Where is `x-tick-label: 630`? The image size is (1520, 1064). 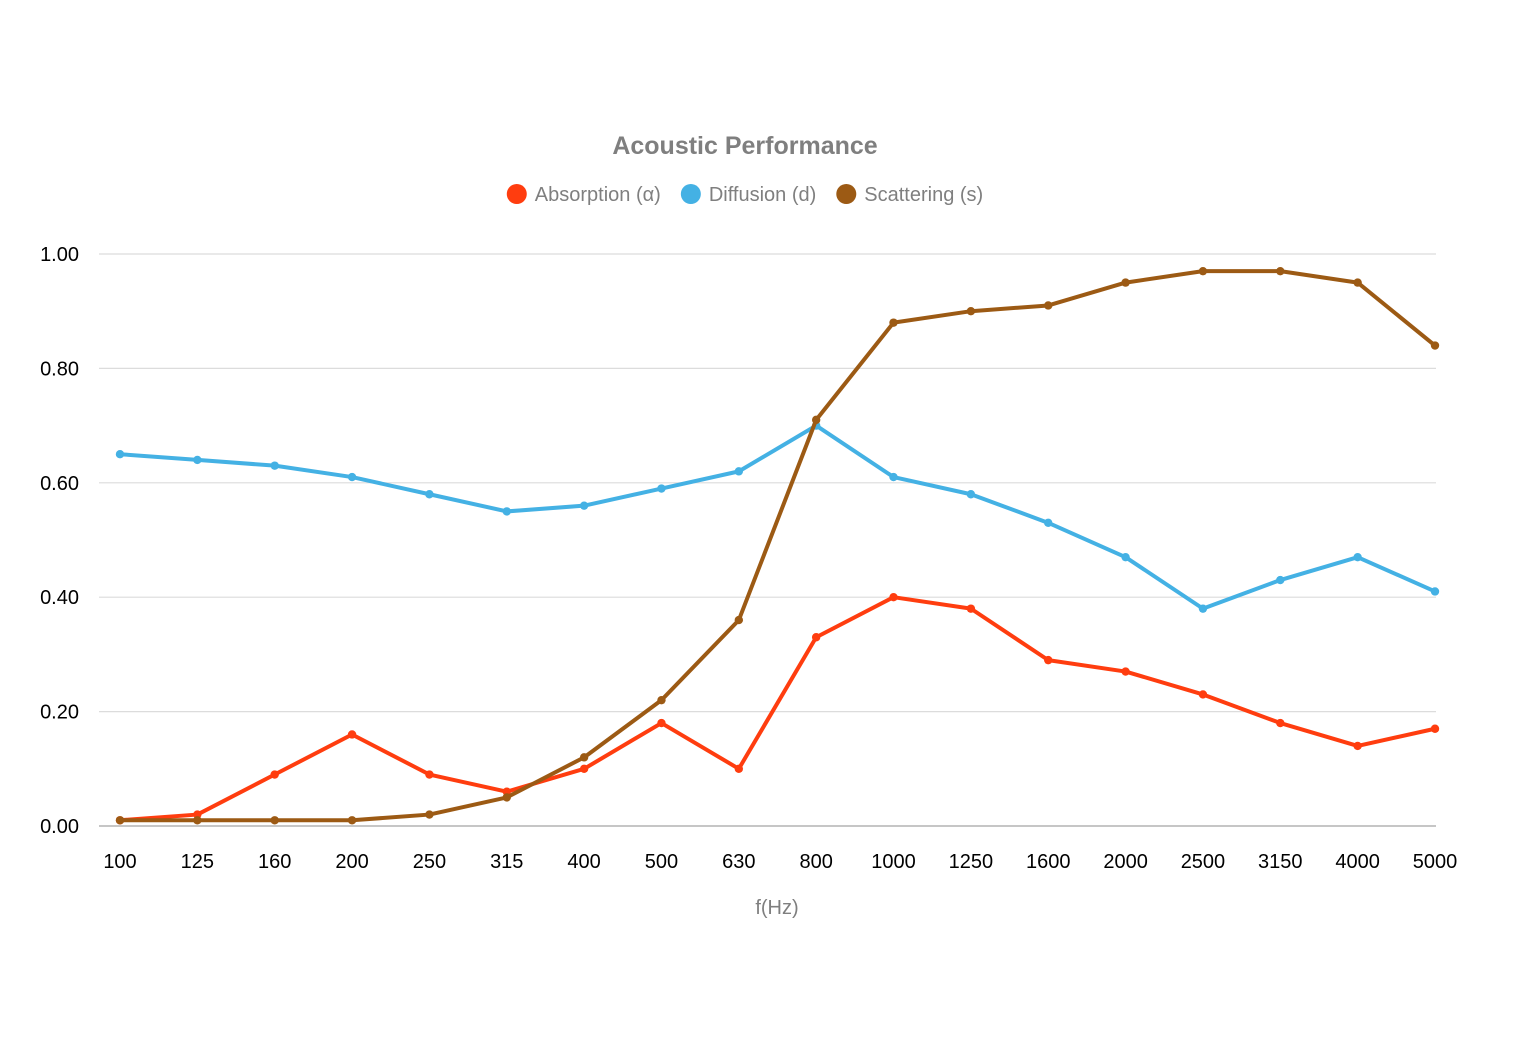
x-tick-label: 630 is located at coordinates (738, 862).